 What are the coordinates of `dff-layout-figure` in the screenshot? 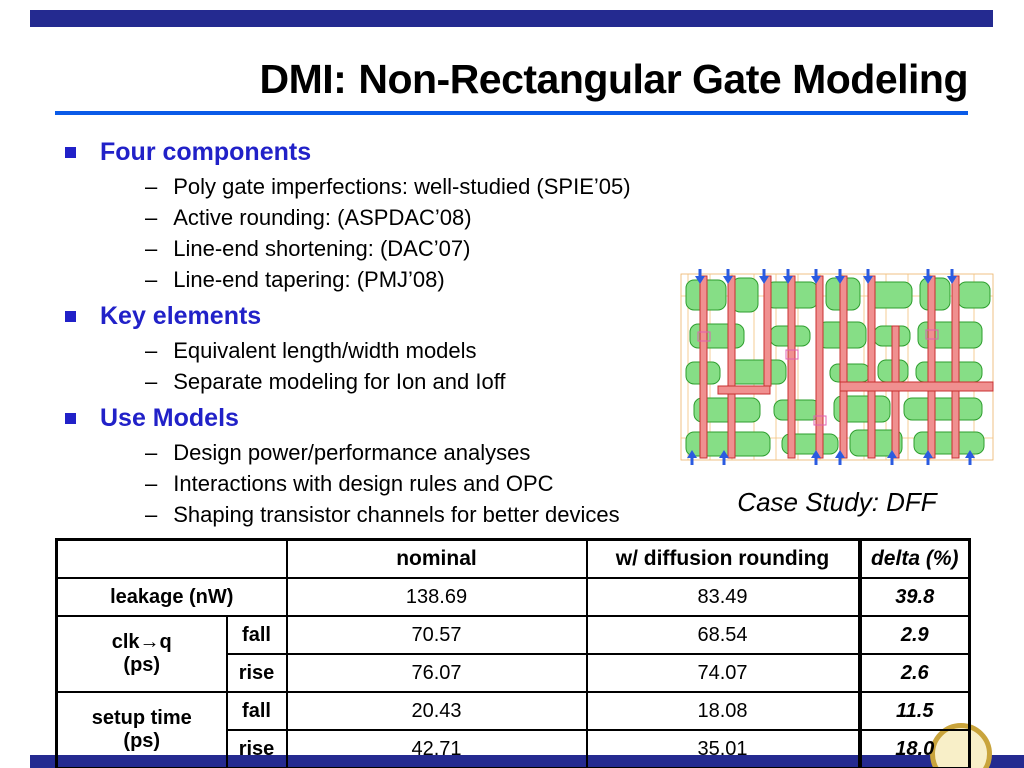 It's located at (837, 367).